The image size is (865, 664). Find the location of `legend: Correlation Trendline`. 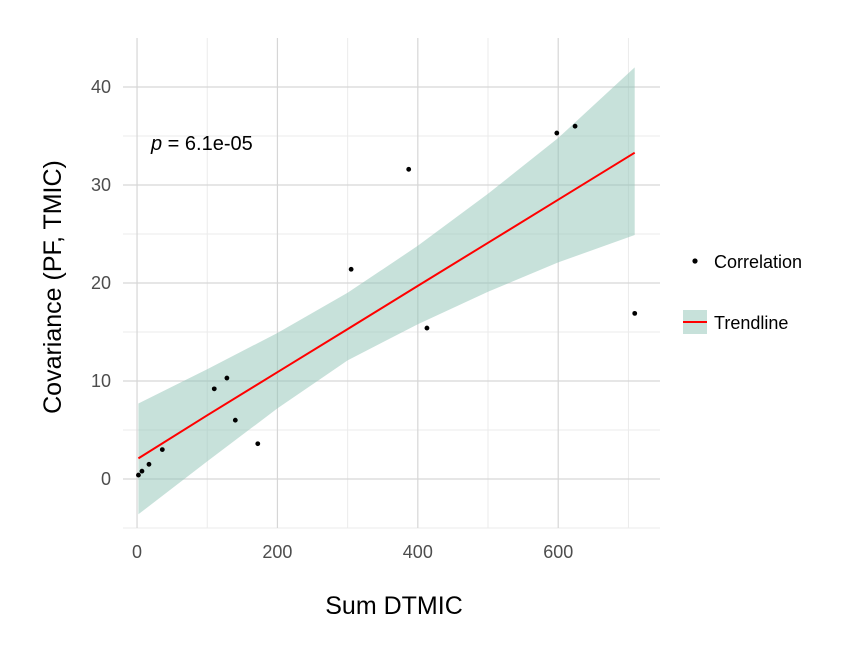

legend: Correlation Trendline is located at coordinates (742, 293).